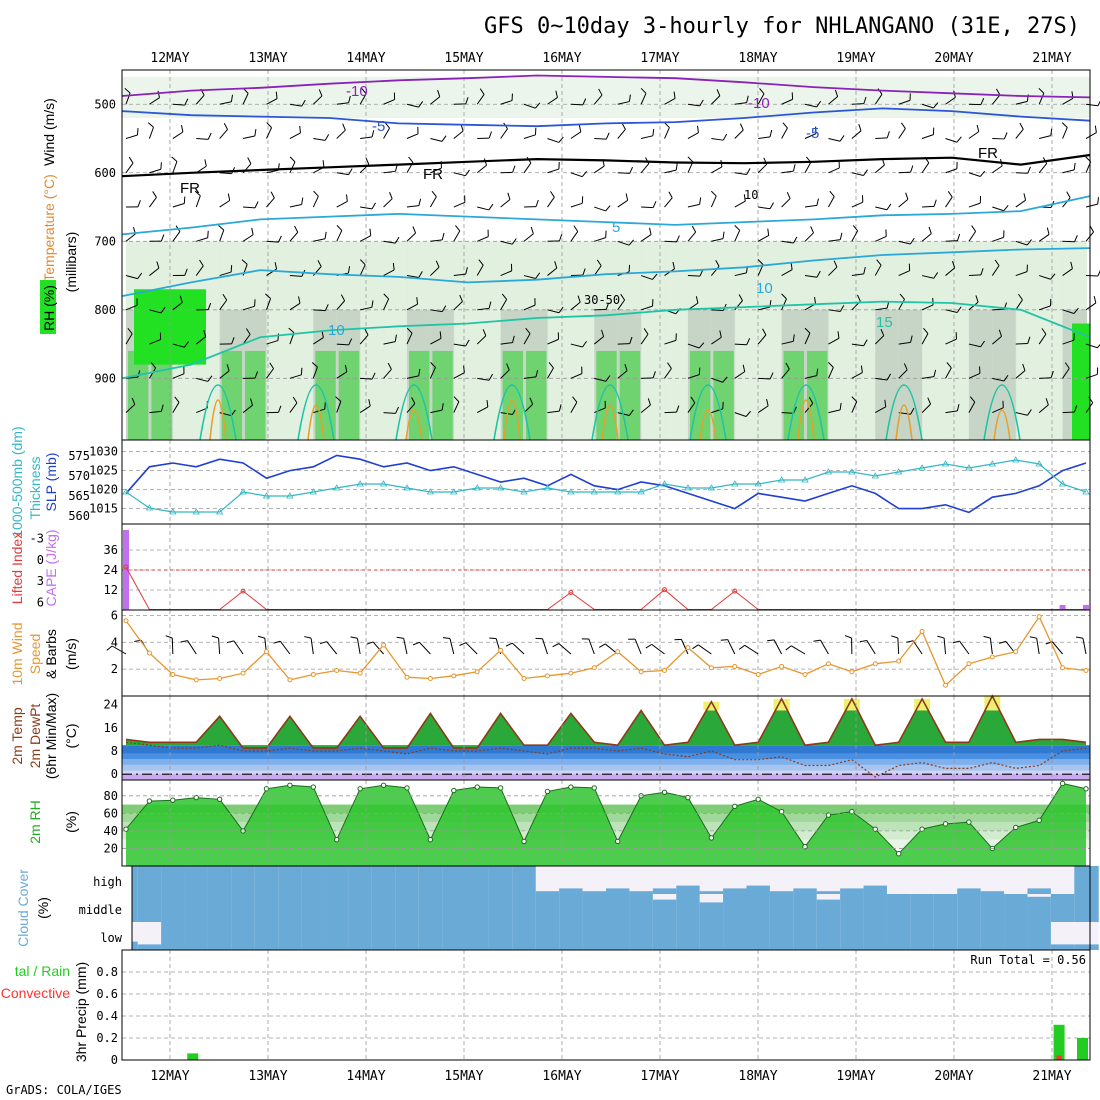 The height and width of the screenshot is (1100, 1100). I want to click on date-label-bottom: 21MAY, so click(1051, 1076).